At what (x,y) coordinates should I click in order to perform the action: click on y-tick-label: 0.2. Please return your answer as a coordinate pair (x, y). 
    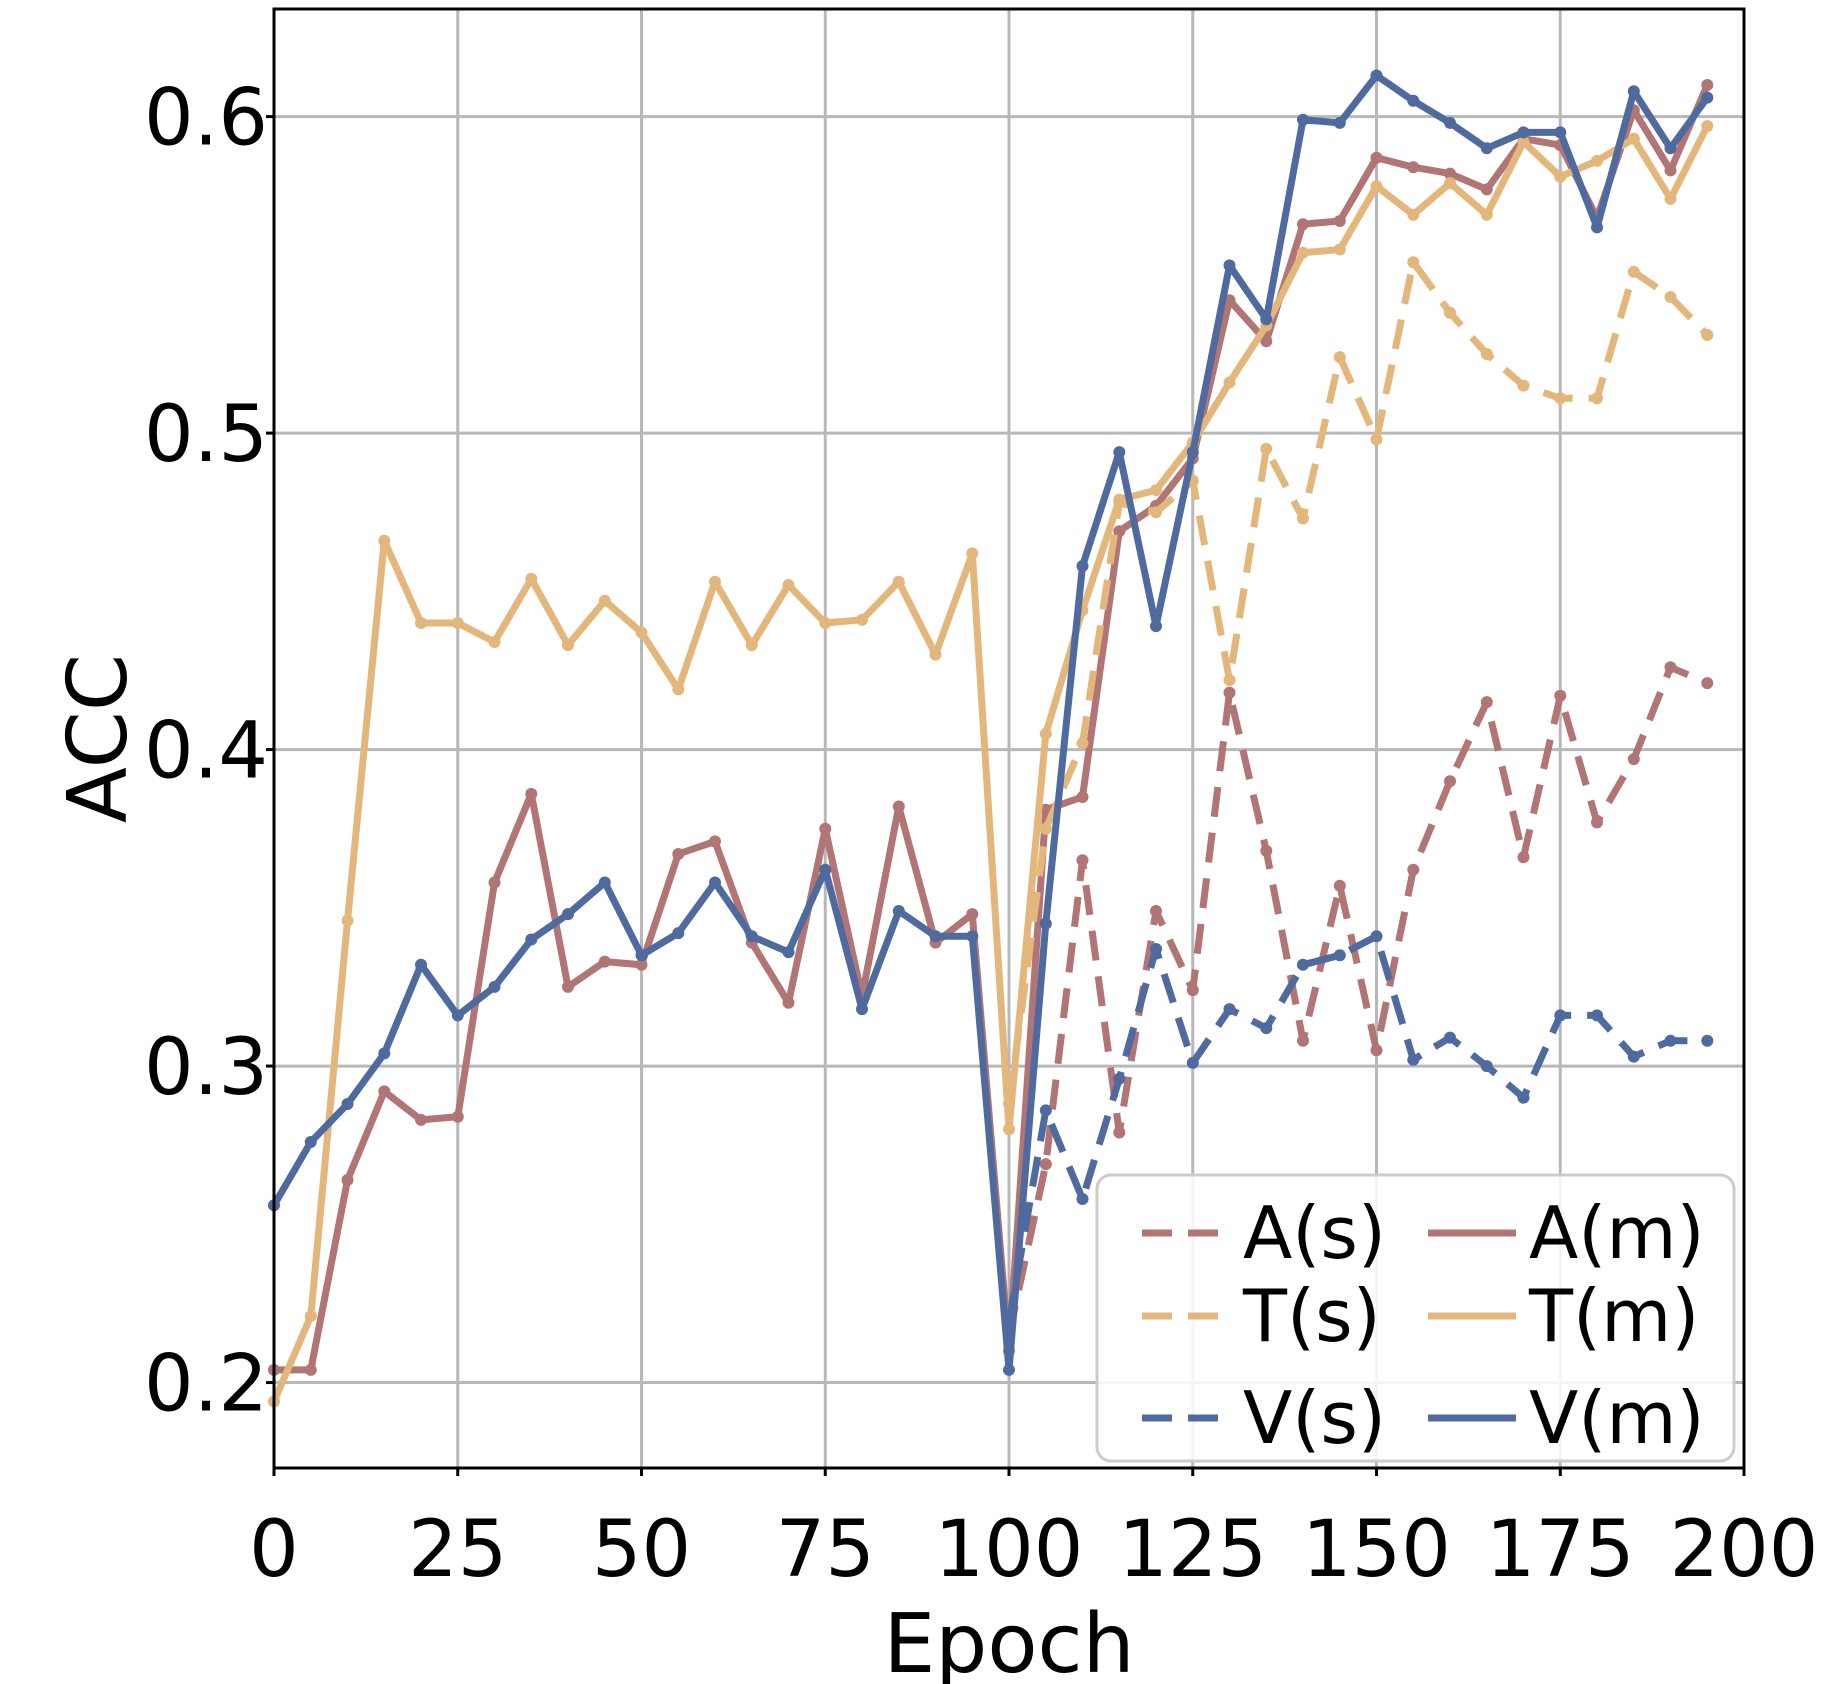
    Looking at the image, I should click on (206, 1385).